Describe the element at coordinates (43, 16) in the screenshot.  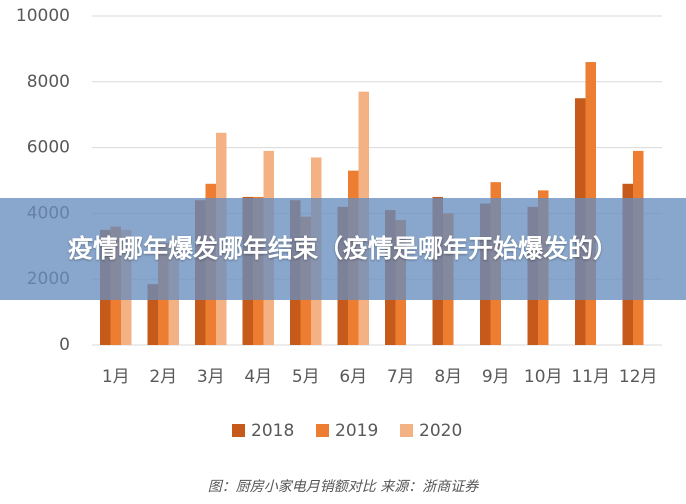
I see `y-tick-label: 10000` at that location.